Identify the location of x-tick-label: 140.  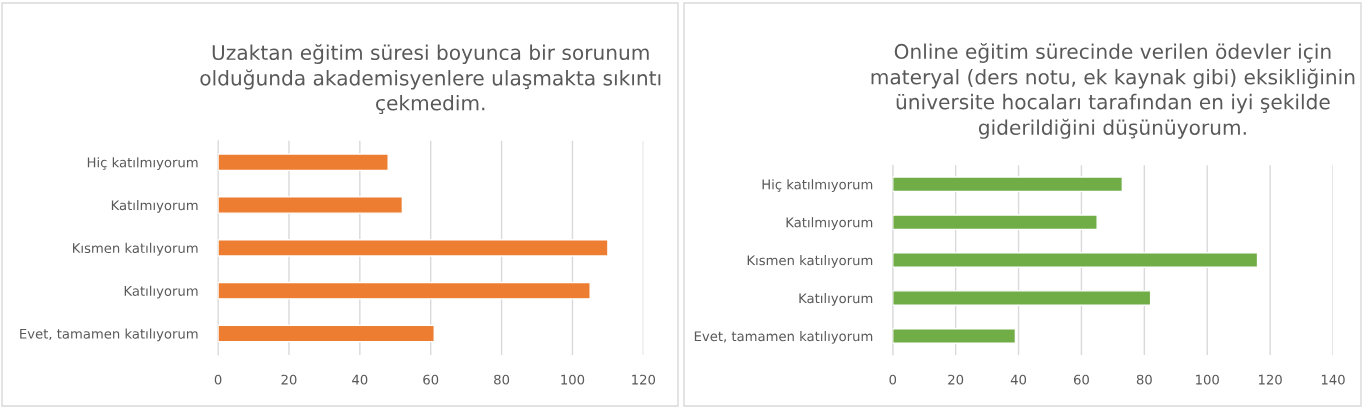
(1333, 379).